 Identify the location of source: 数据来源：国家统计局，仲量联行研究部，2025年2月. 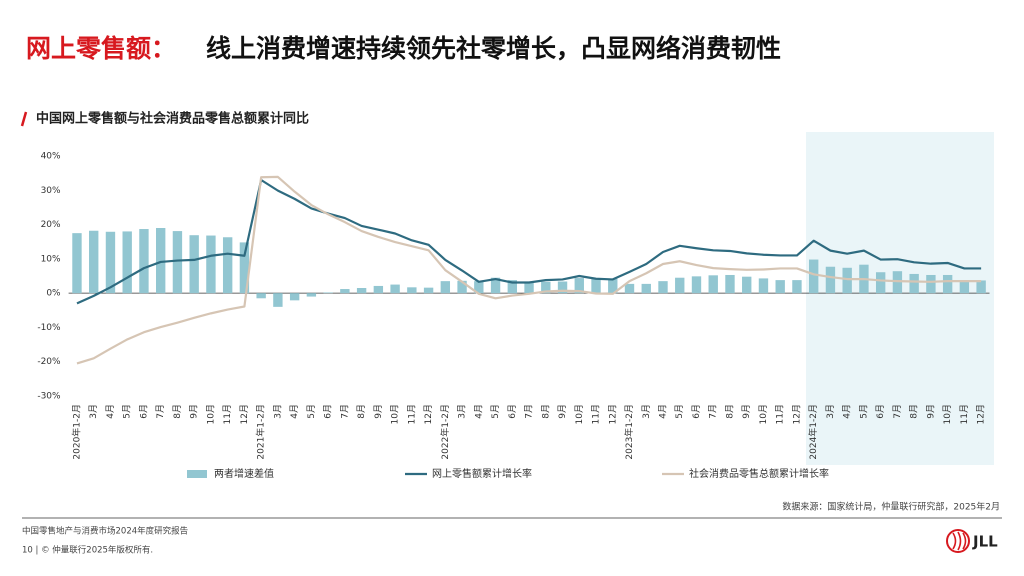
(891, 507).